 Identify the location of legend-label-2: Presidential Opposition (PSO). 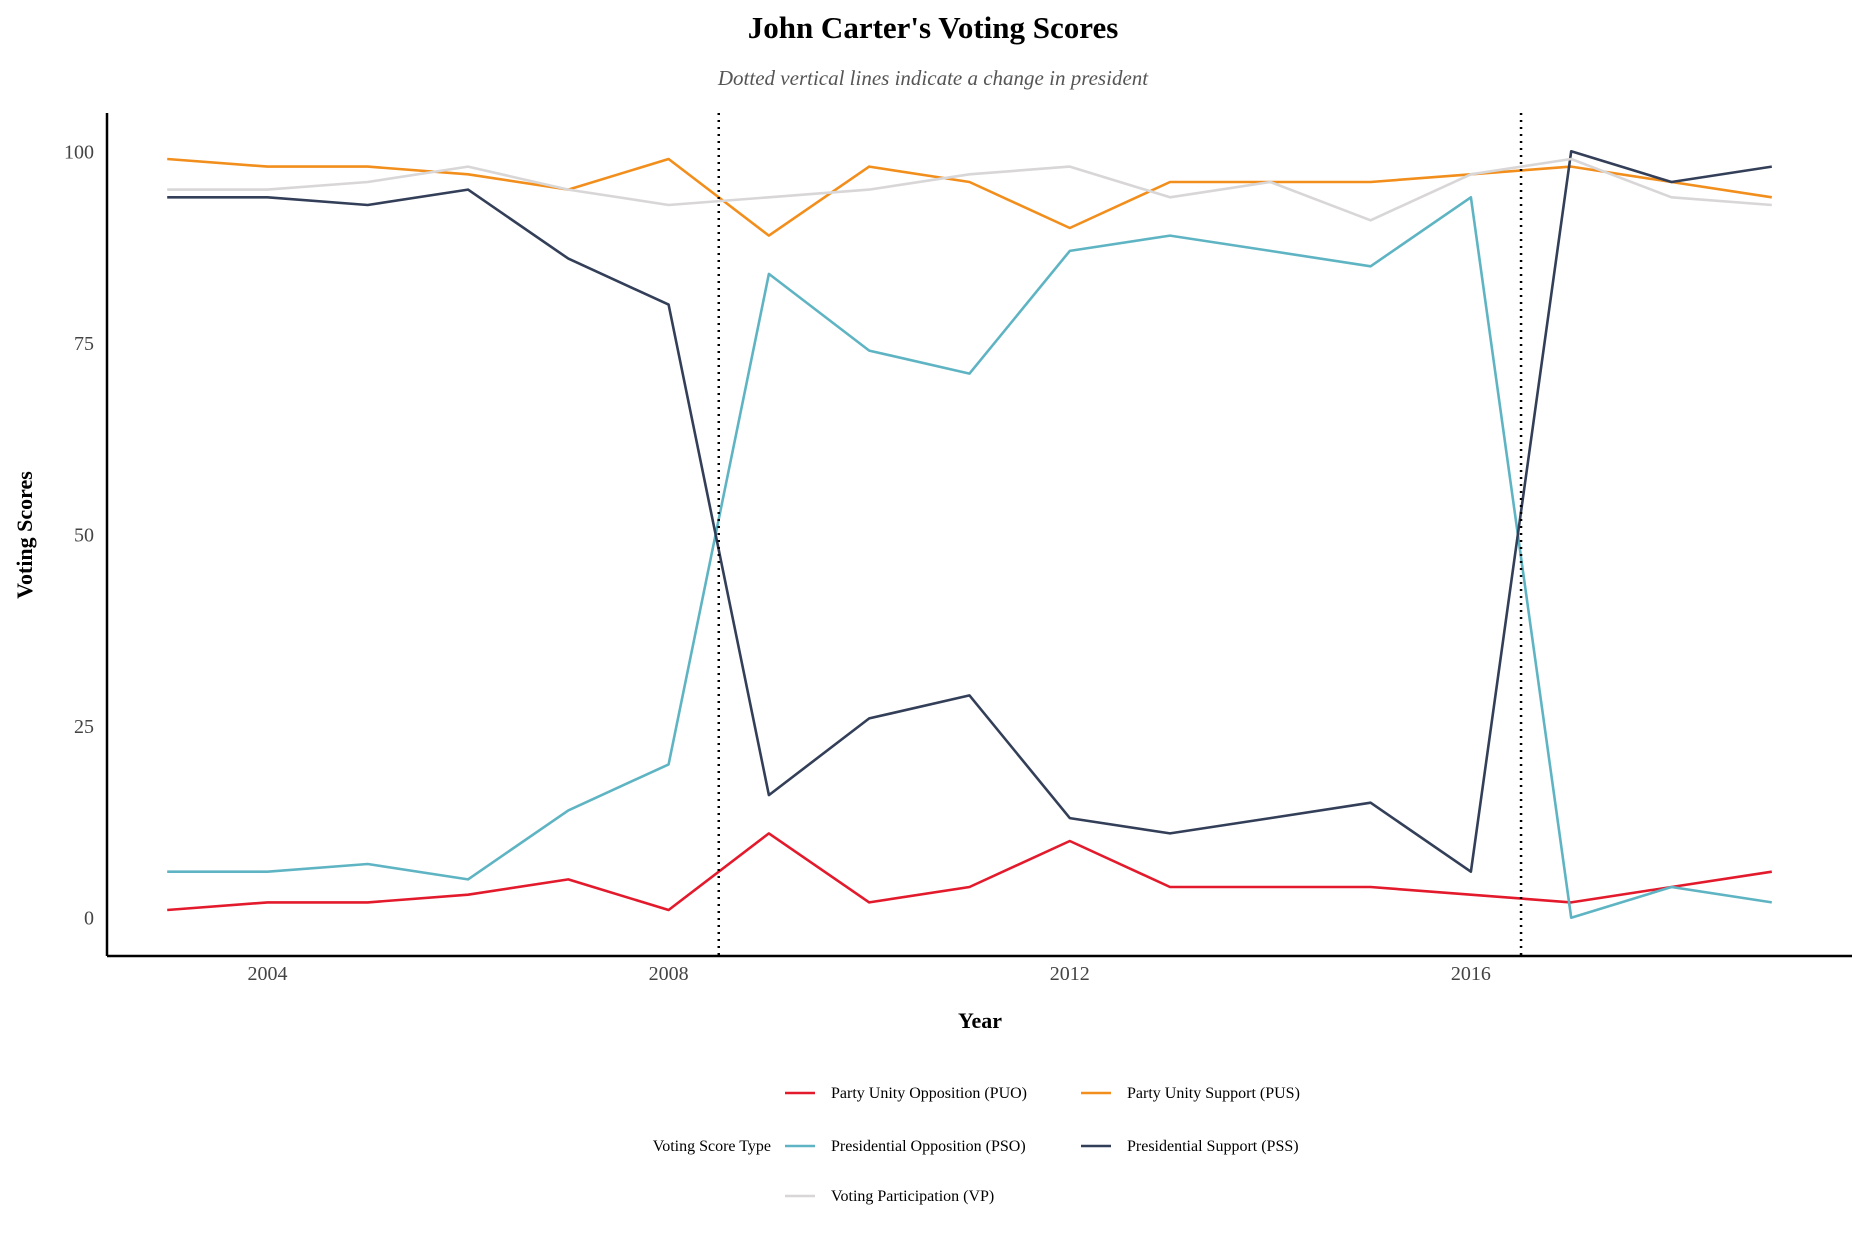
(928, 1146).